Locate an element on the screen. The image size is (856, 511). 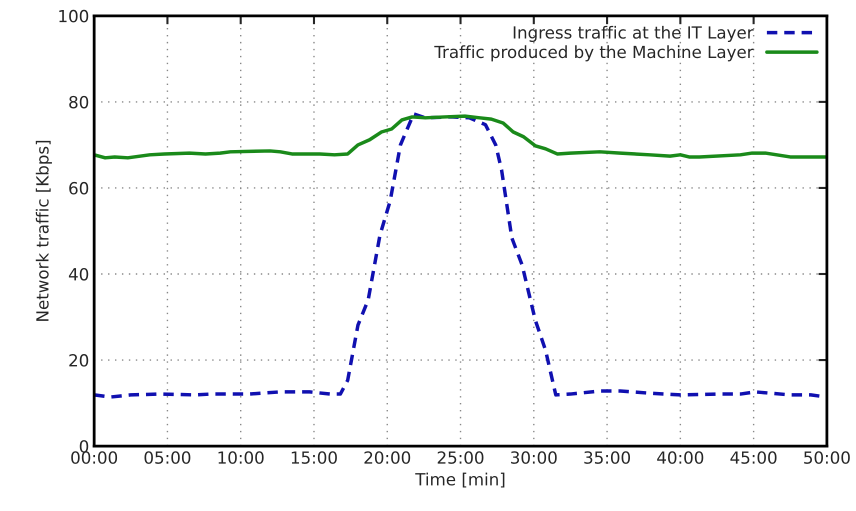
x-tick-label: 00:00 is located at coordinates (94, 457).